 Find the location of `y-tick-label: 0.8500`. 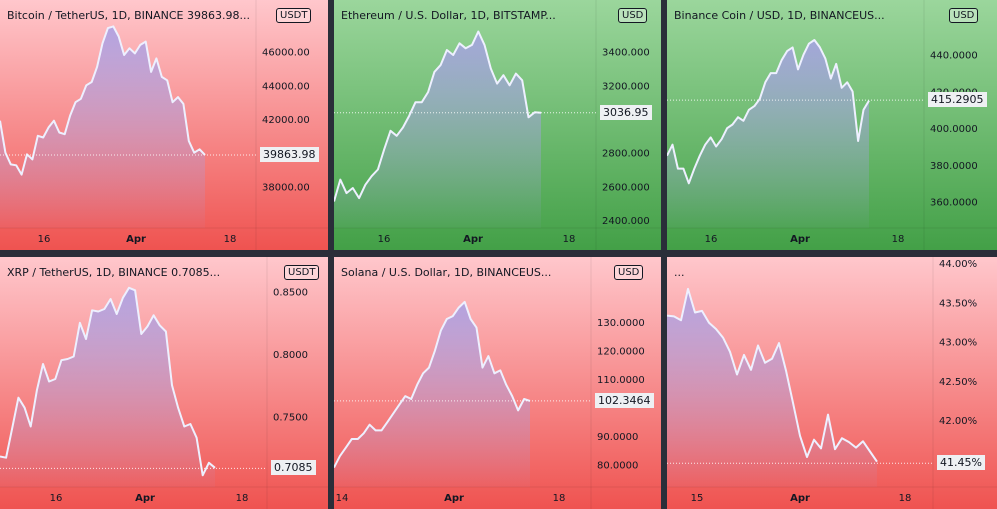

y-tick-label: 0.8500 is located at coordinates (290, 293).